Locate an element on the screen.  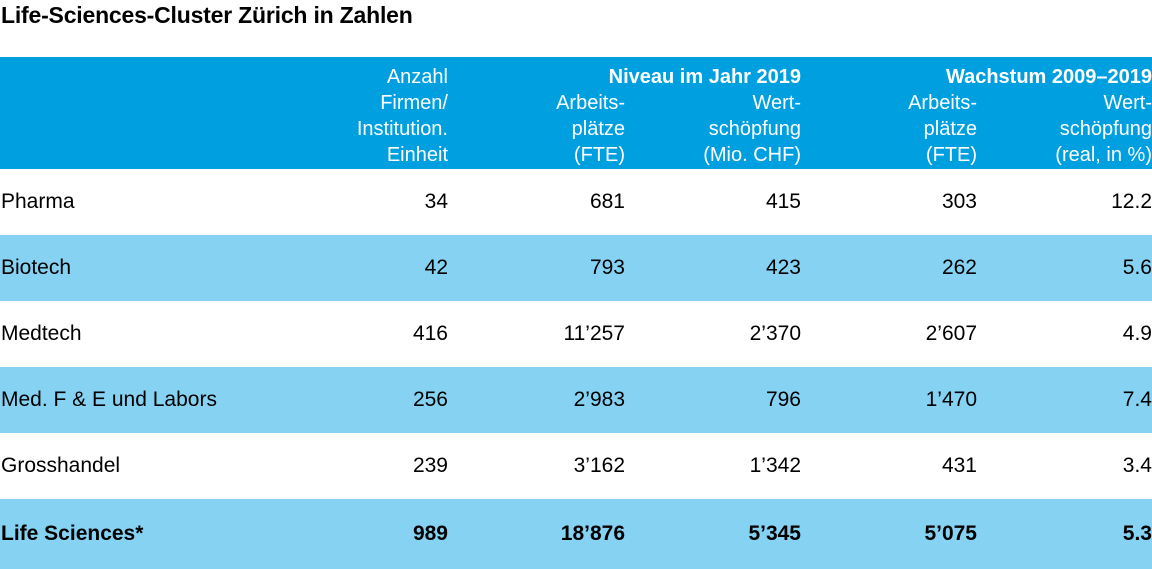
page-title: Life-Sciences-Cluster Zürich in Zahlen is located at coordinates (207, 15).